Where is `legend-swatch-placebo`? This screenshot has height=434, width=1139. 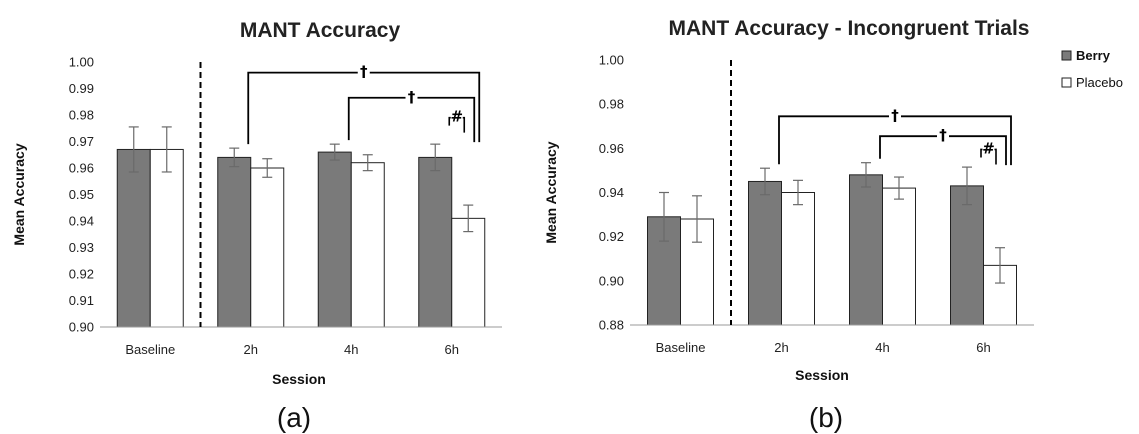
legend-swatch-placebo is located at coordinates (1066, 82).